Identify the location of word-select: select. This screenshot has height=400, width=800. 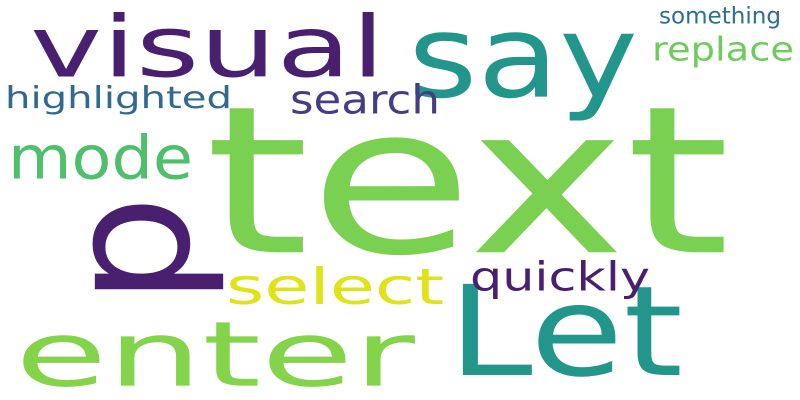
(335, 286).